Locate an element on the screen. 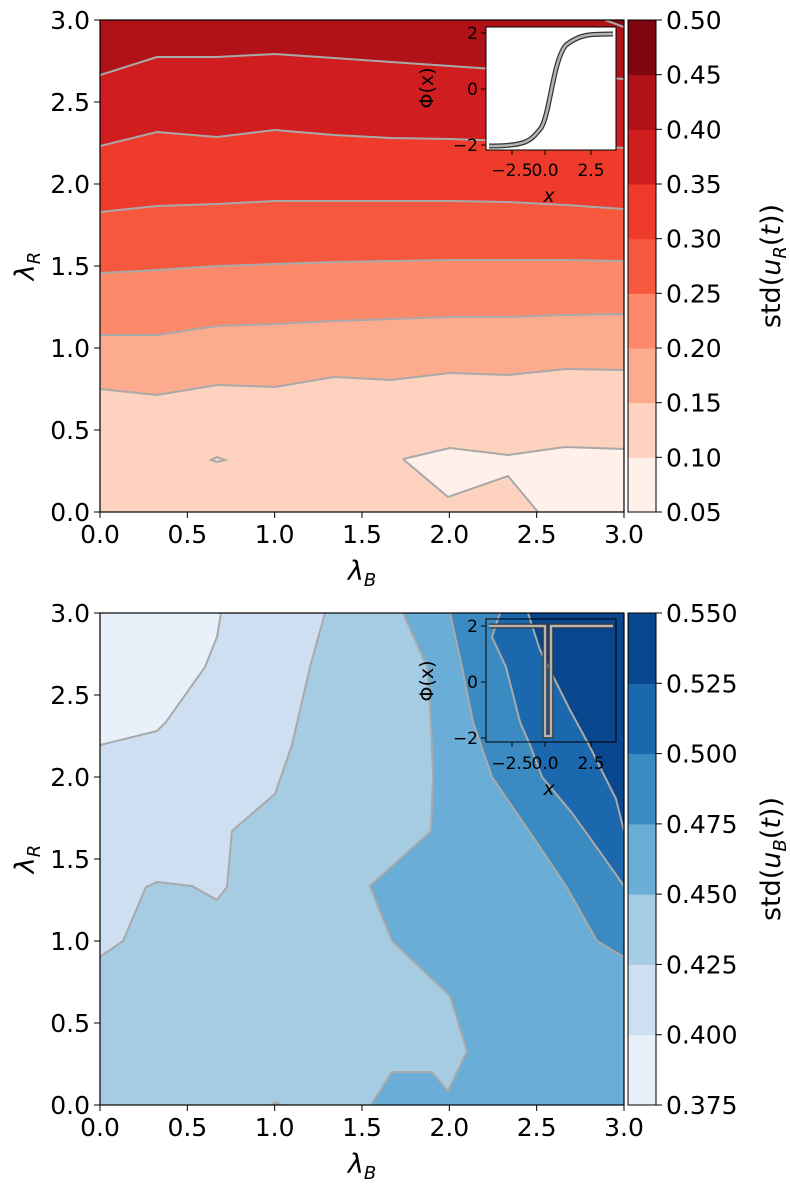 This screenshot has width=790, height=1194. top-contour-0.45 is located at coordinates (614, 24).